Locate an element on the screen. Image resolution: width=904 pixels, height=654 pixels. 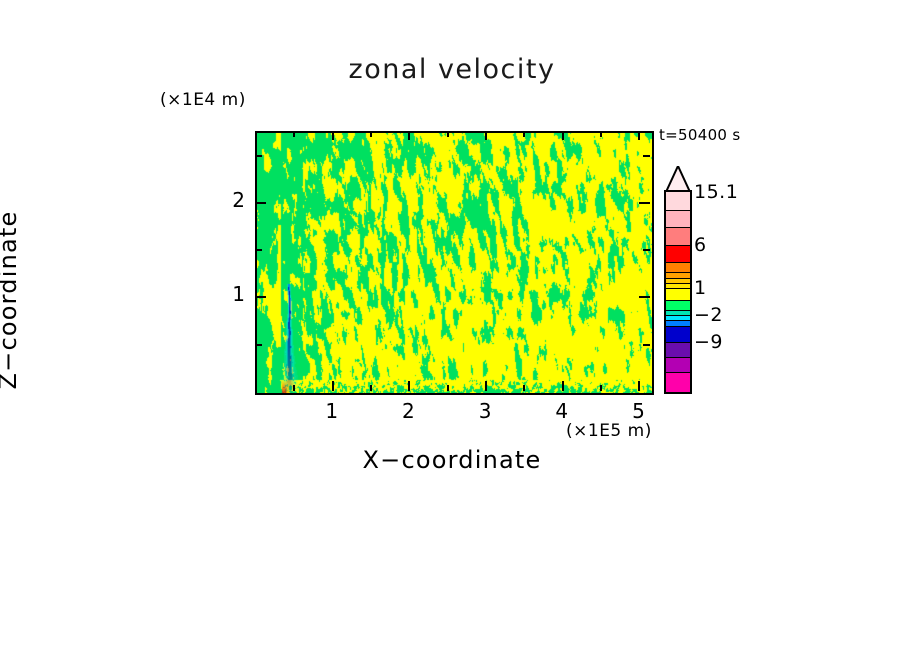
x-tick-label: 2 is located at coordinates (408, 411).